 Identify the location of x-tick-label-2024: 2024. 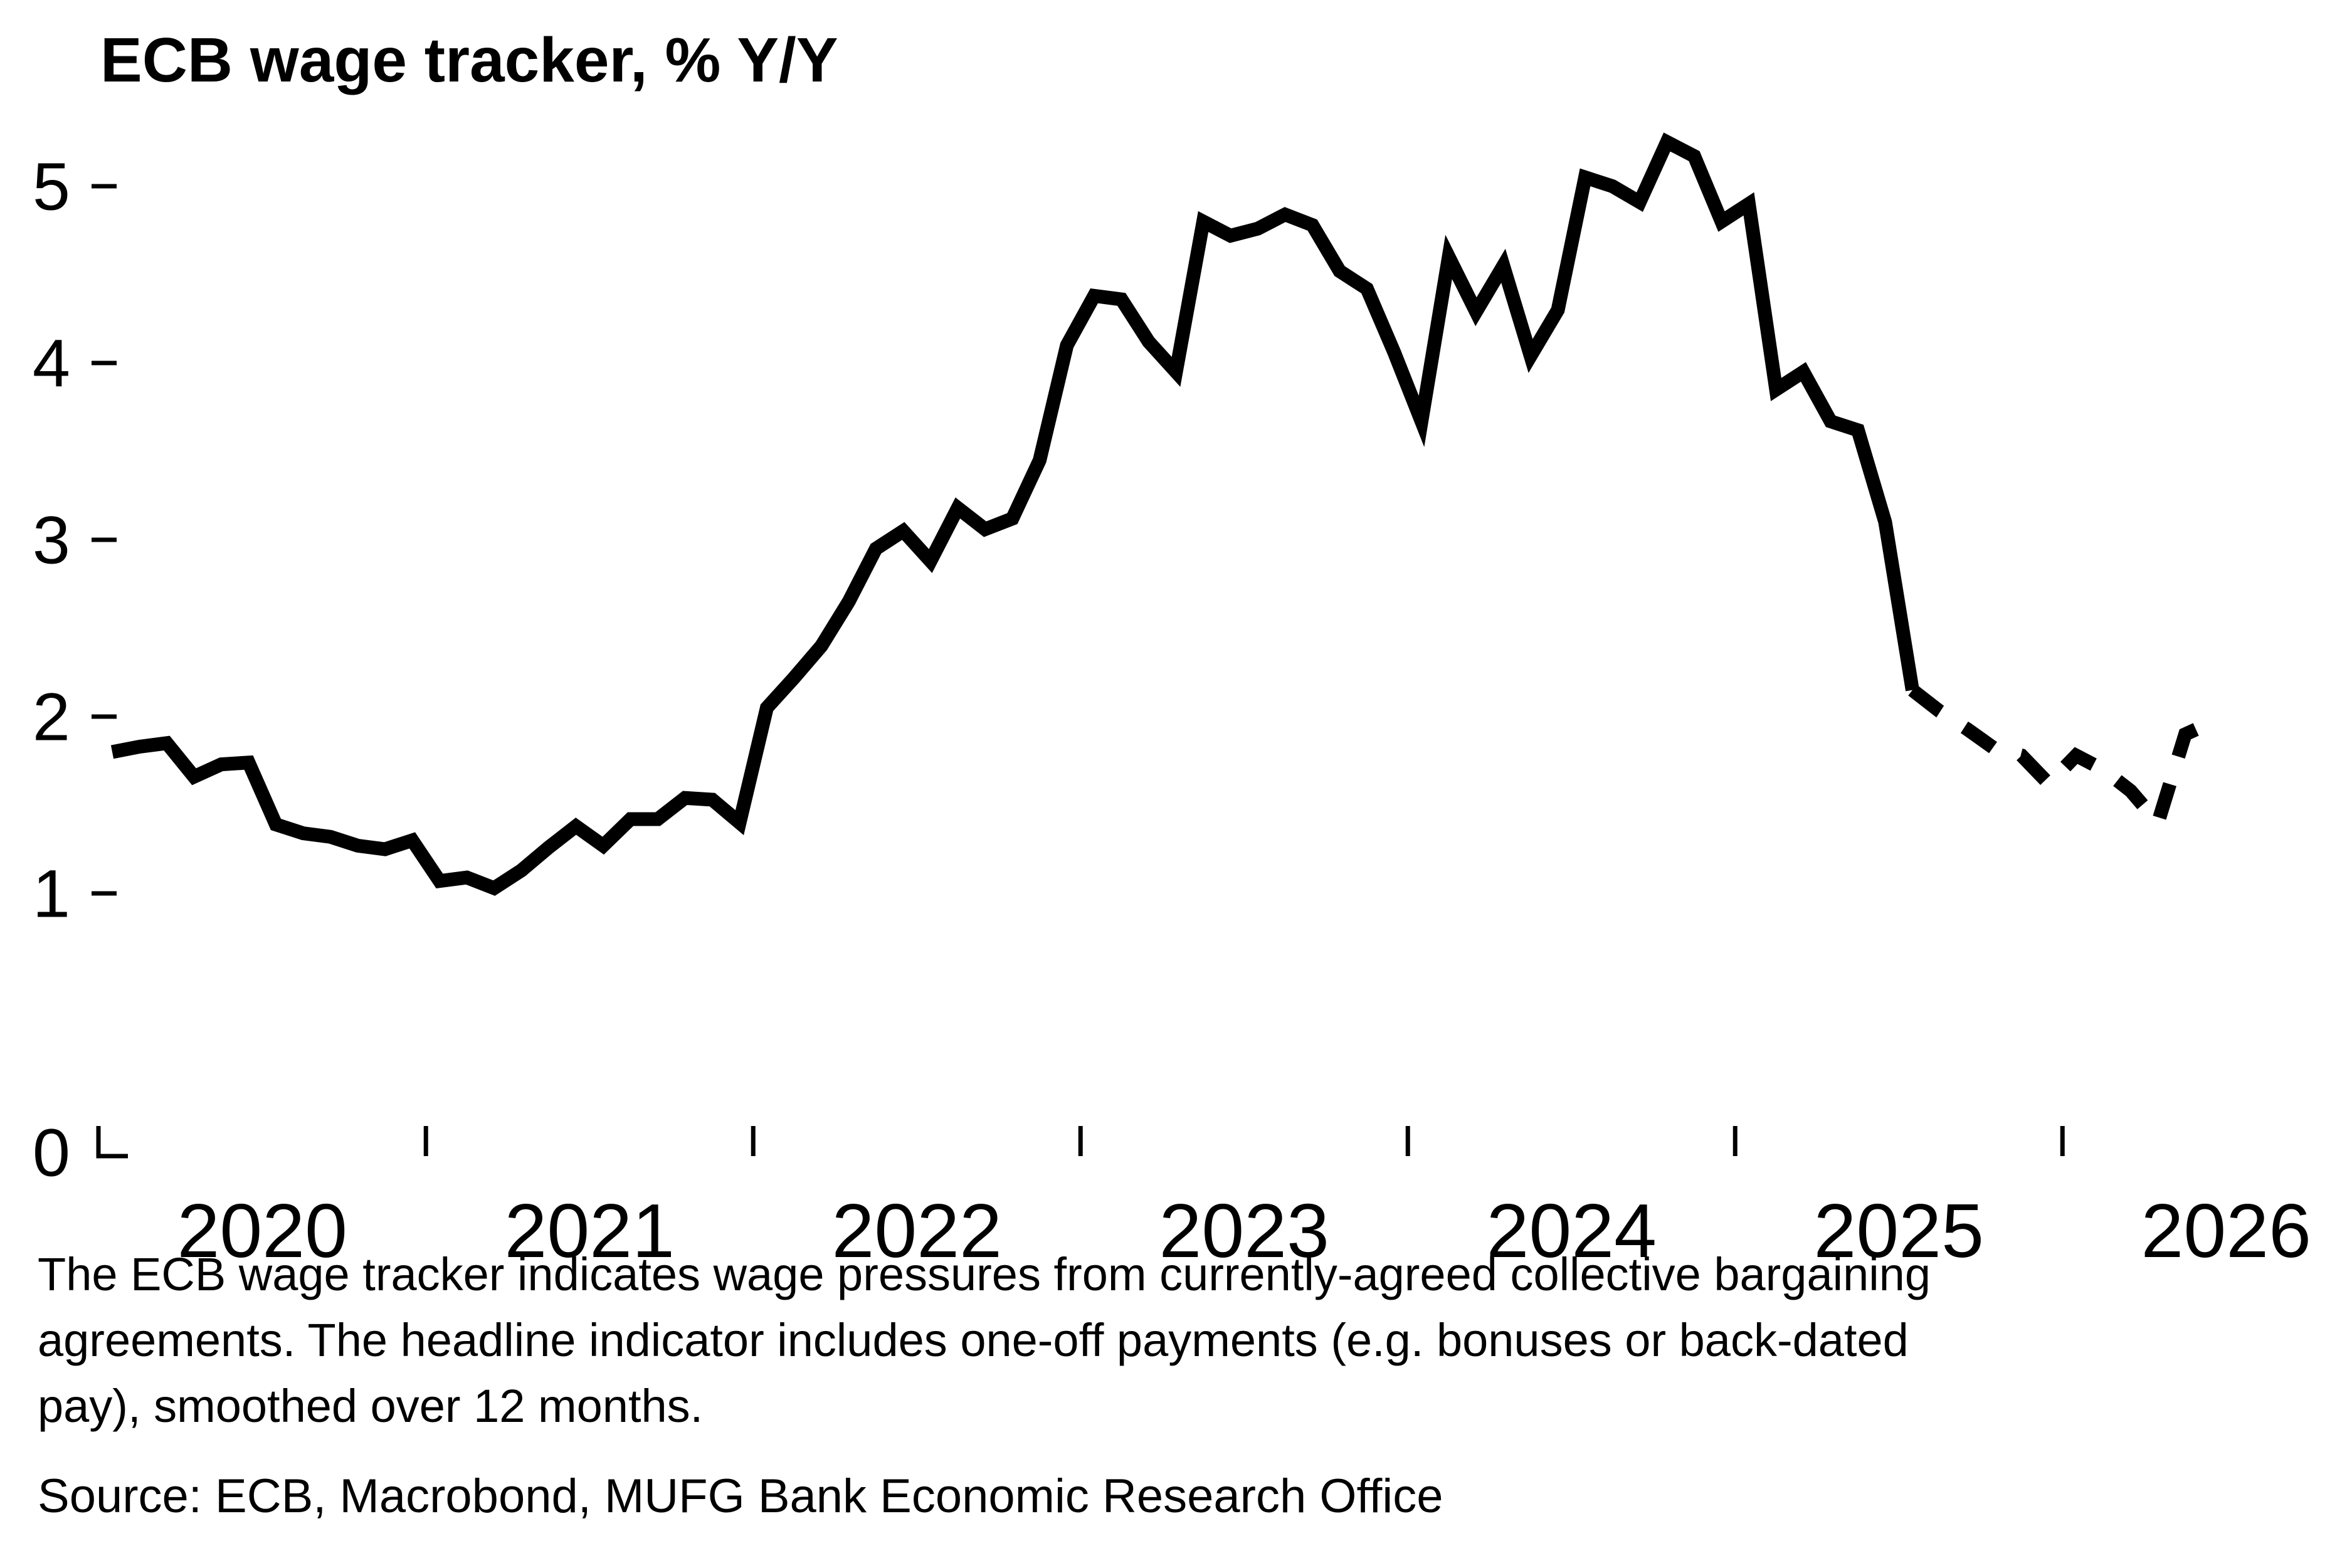
(1572, 1230).